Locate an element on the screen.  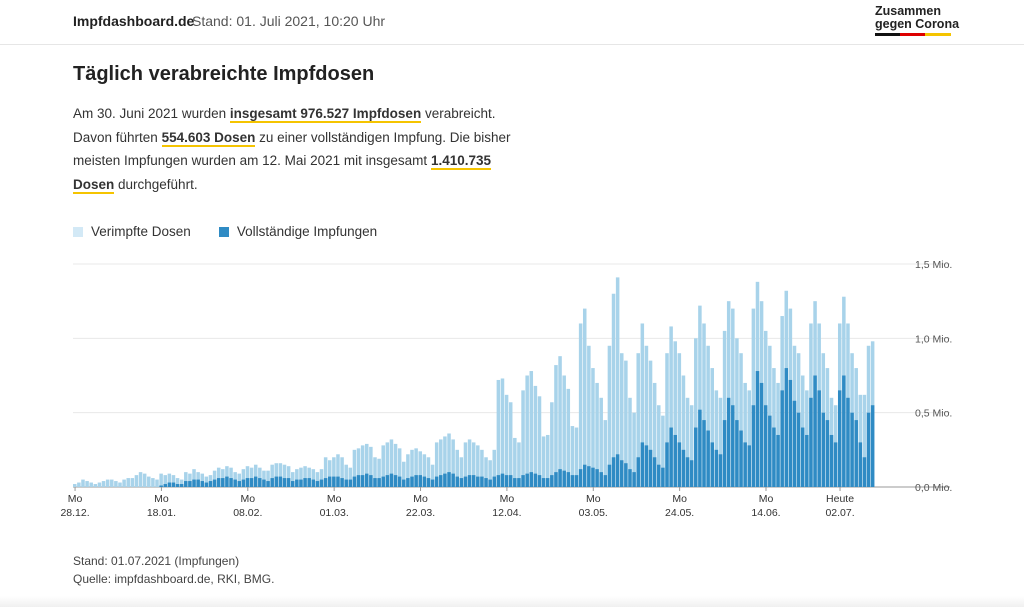
y-tick-label: 1,0 Mio. is located at coordinates (933, 339).